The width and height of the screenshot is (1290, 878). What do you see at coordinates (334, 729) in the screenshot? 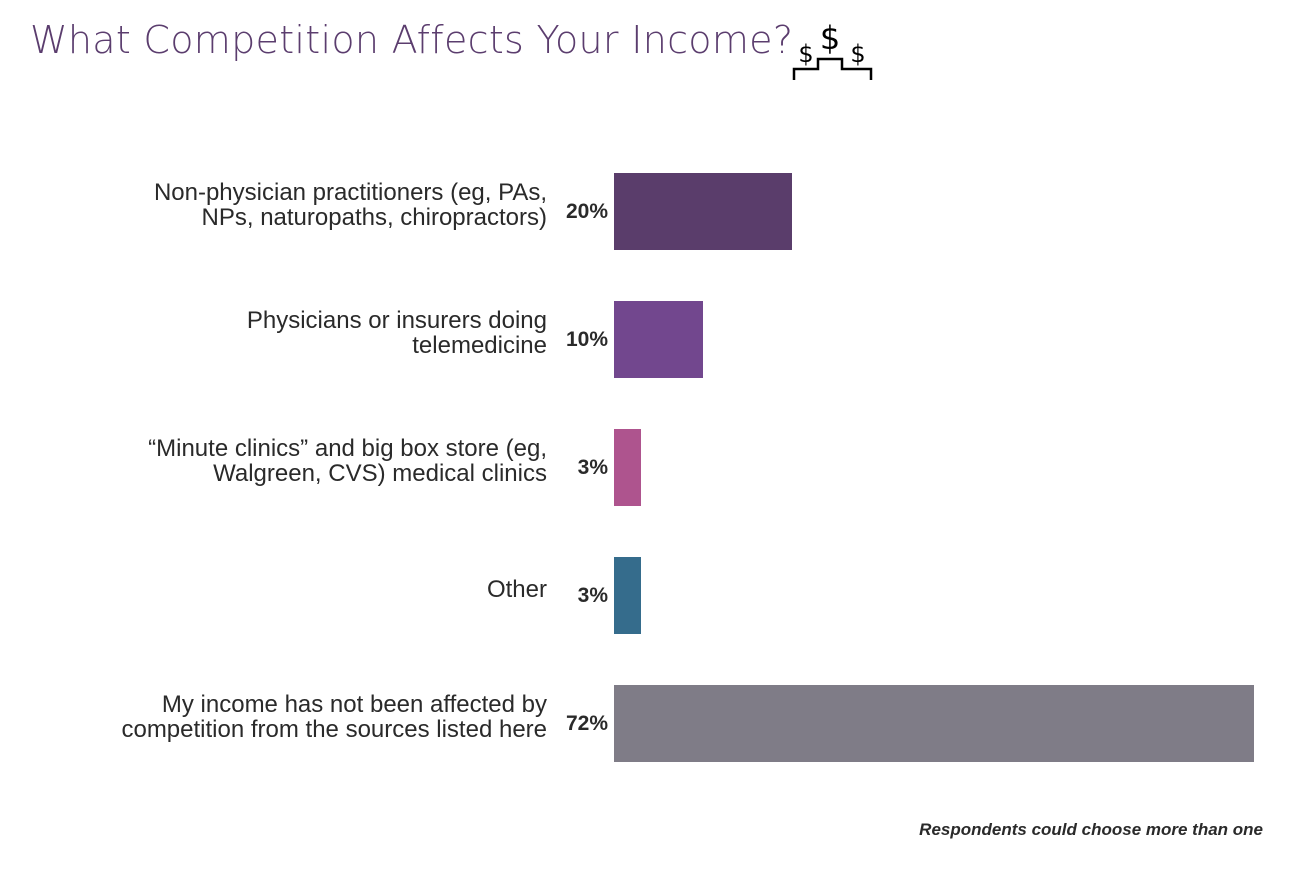
I see `category-label-line: competition from the sources listed here` at bounding box center [334, 729].